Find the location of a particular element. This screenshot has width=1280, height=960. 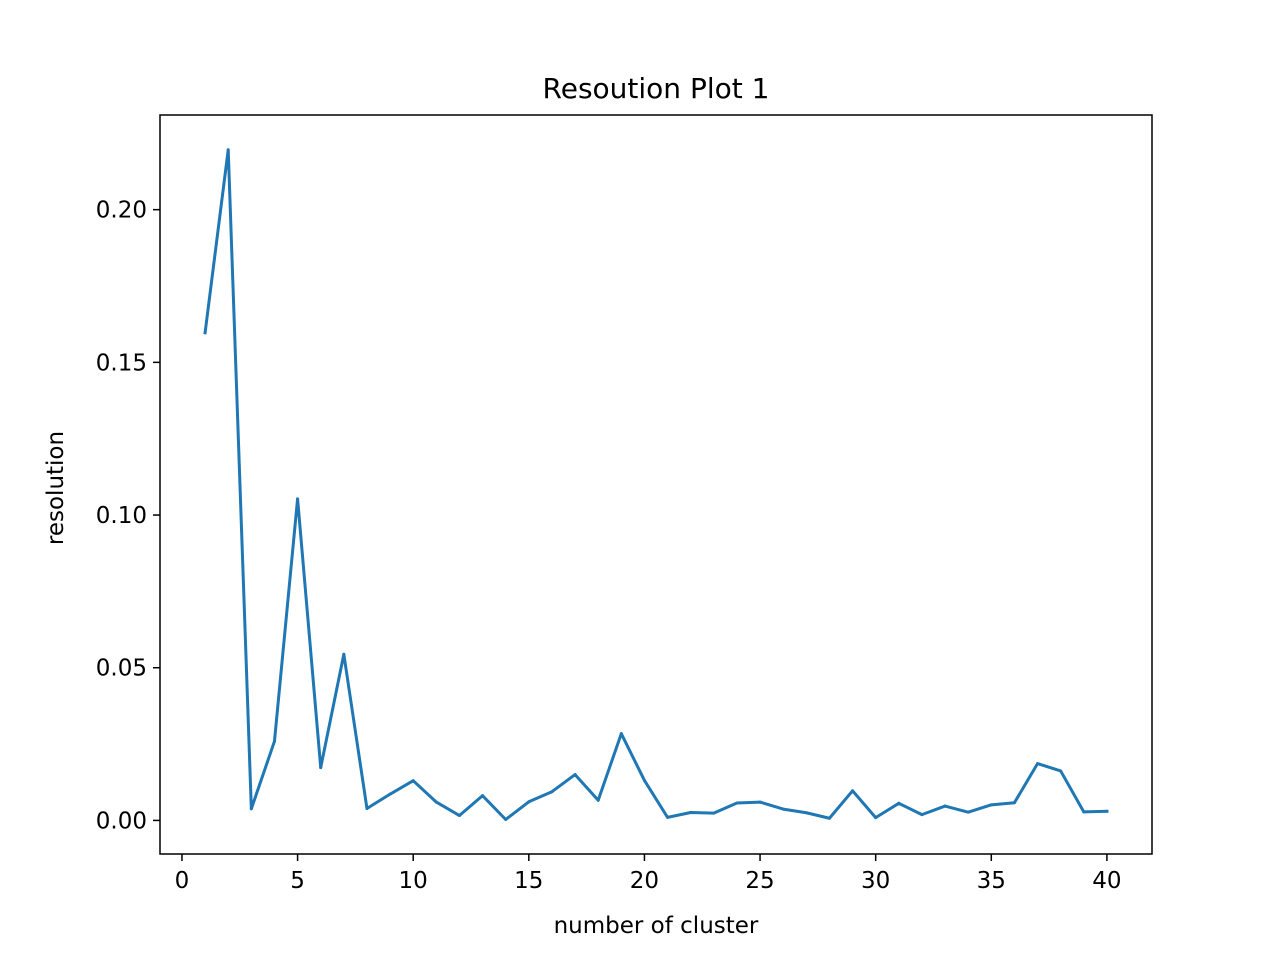

y-tick-label: 0.00 is located at coordinates (121, 821).